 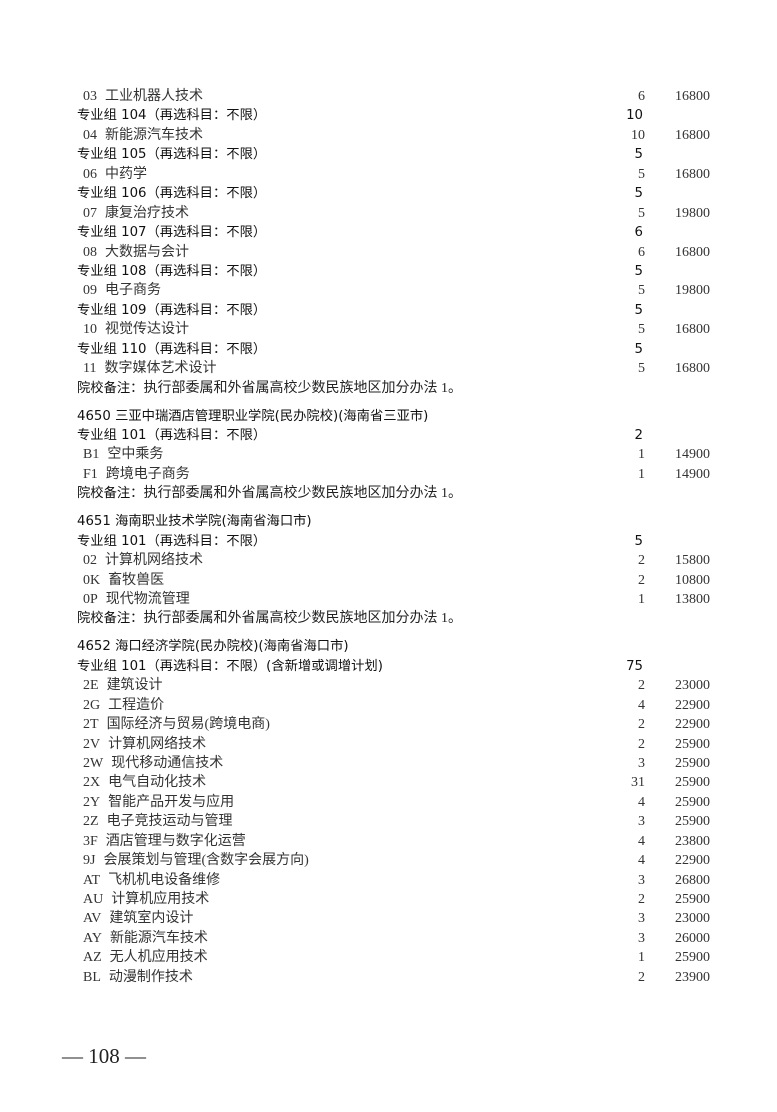 What do you see at coordinates (194, 522) in the screenshot?
I see `school-name: 4651 海南职业技术学院(海南省海口市)` at bounding box center [194, 522].